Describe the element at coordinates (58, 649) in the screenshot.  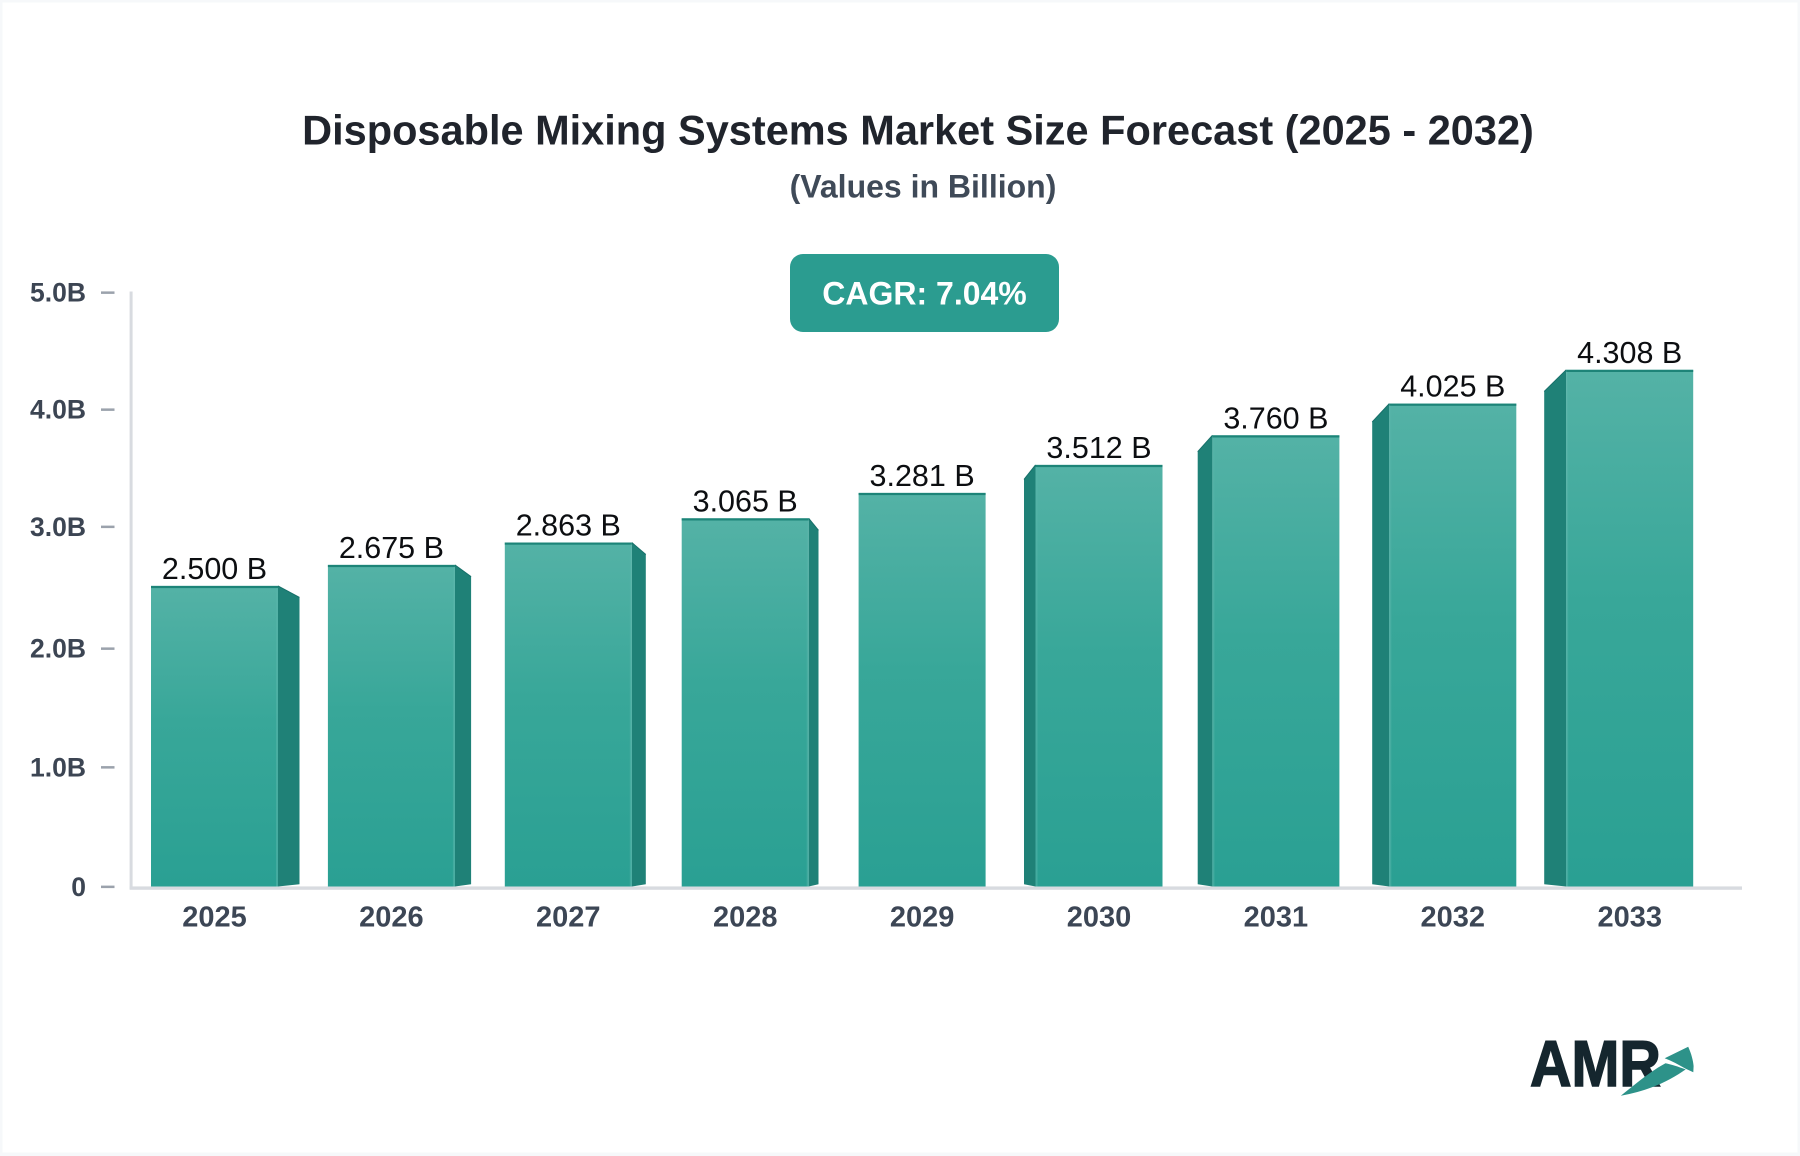
I see `svg-text: 2.0B` at that location.